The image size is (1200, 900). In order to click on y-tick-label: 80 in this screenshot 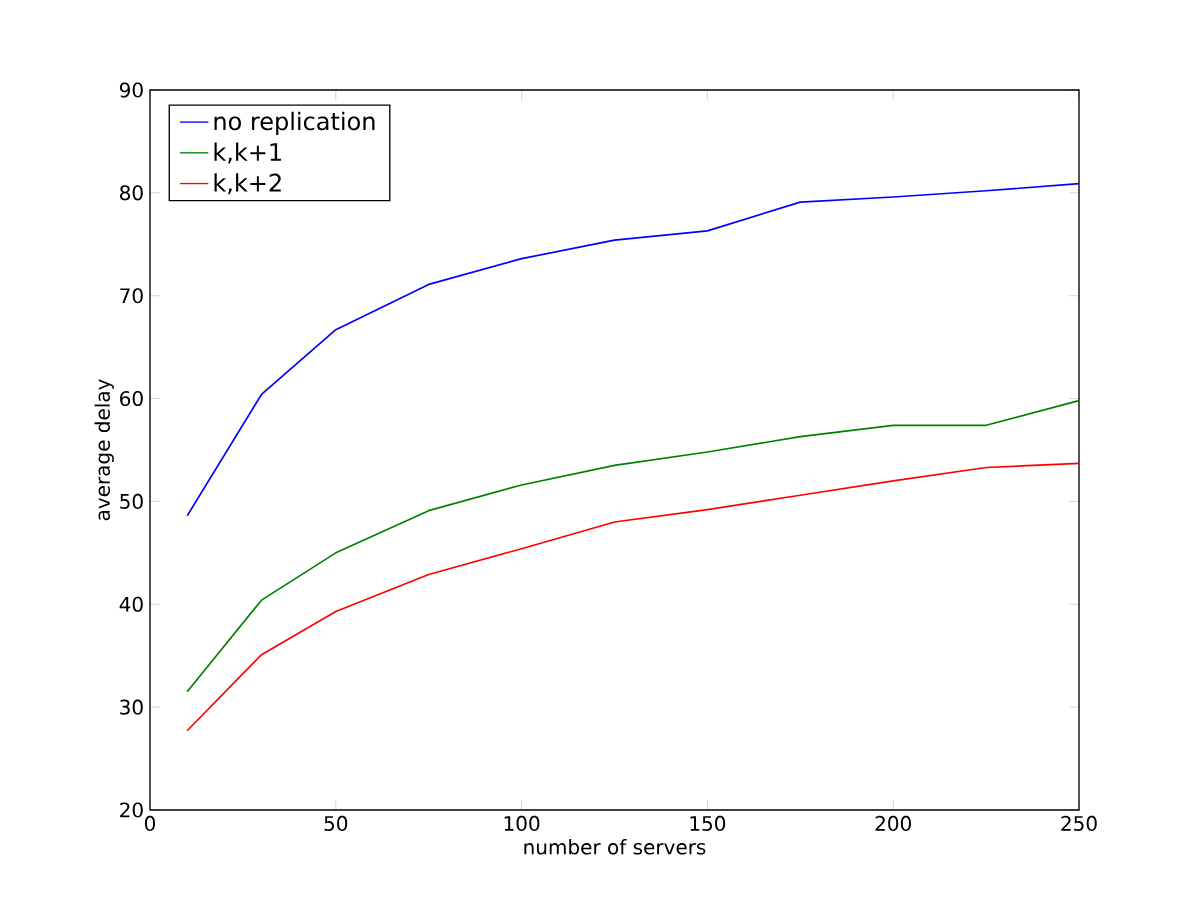, I will do `click(131, 193)`.